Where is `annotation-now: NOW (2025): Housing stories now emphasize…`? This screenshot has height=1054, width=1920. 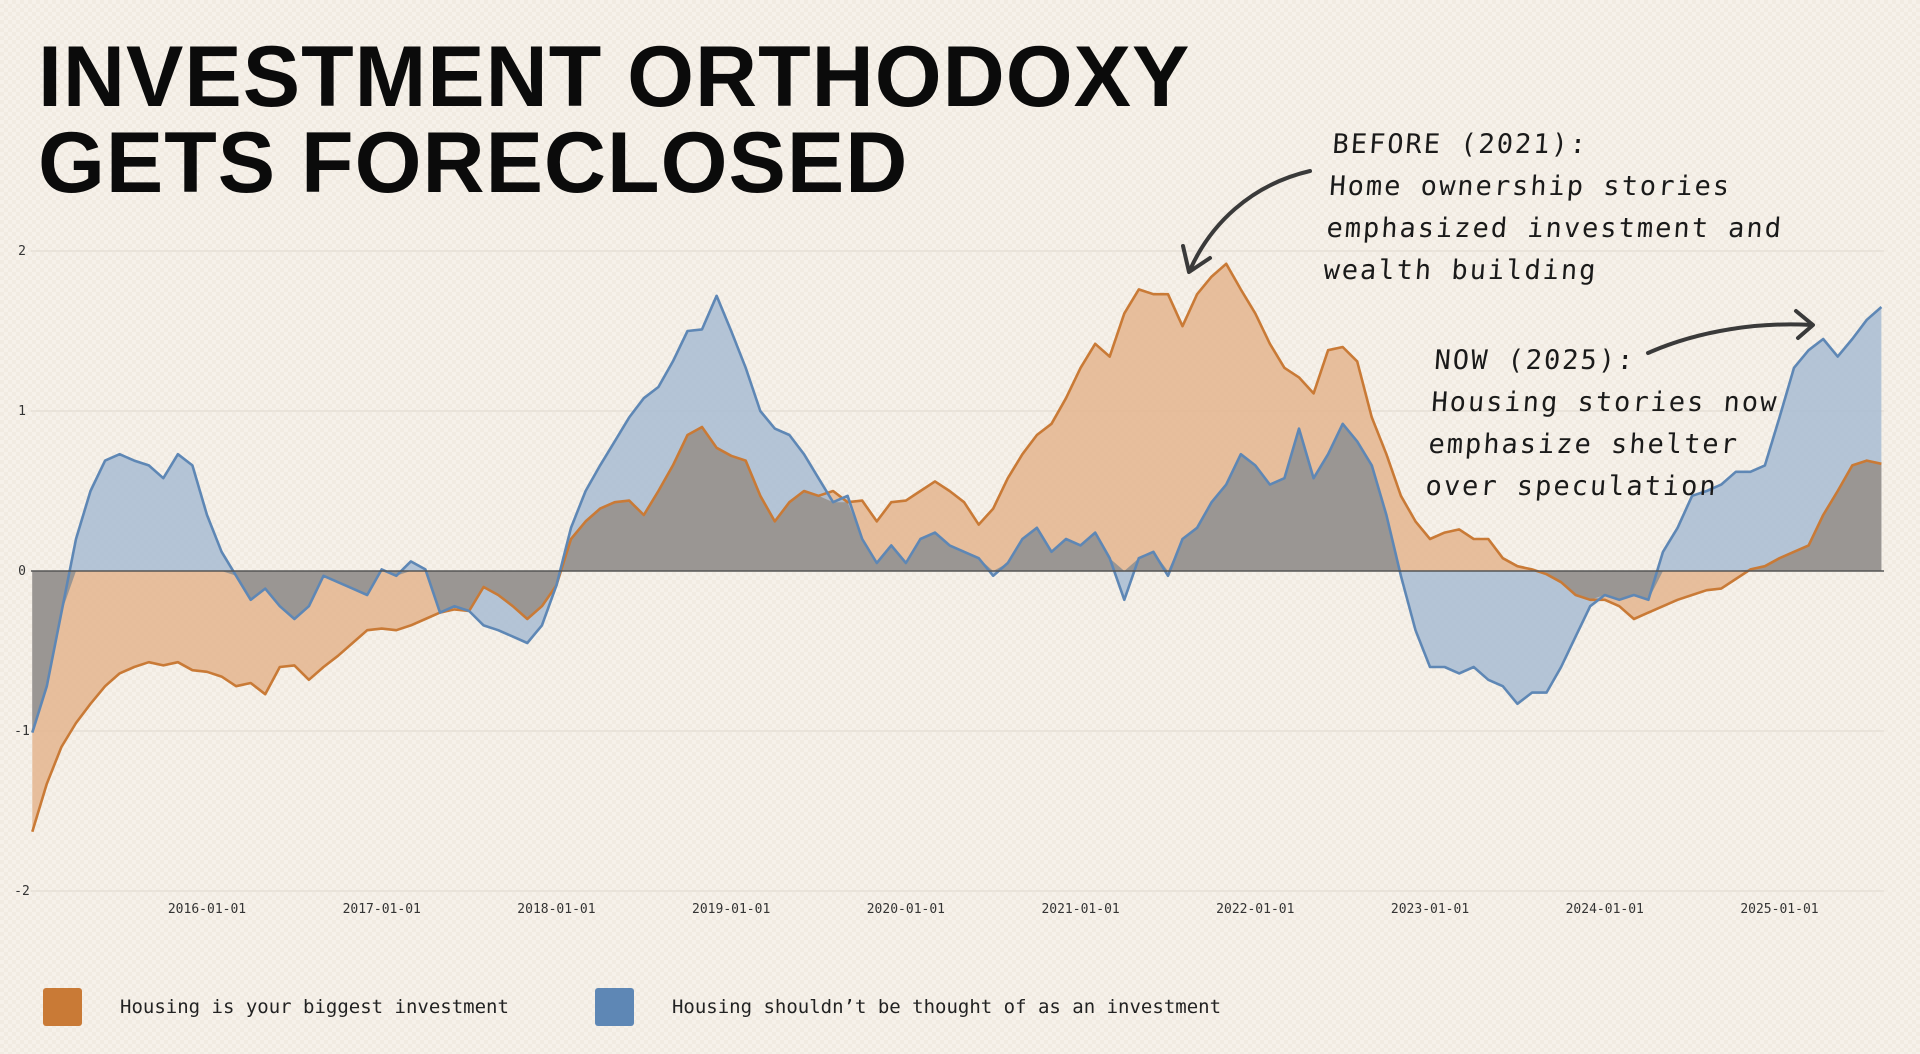 annotation-now: NOW (2025): Housing stories now emphasize… is located at coordinates (1603, 424).